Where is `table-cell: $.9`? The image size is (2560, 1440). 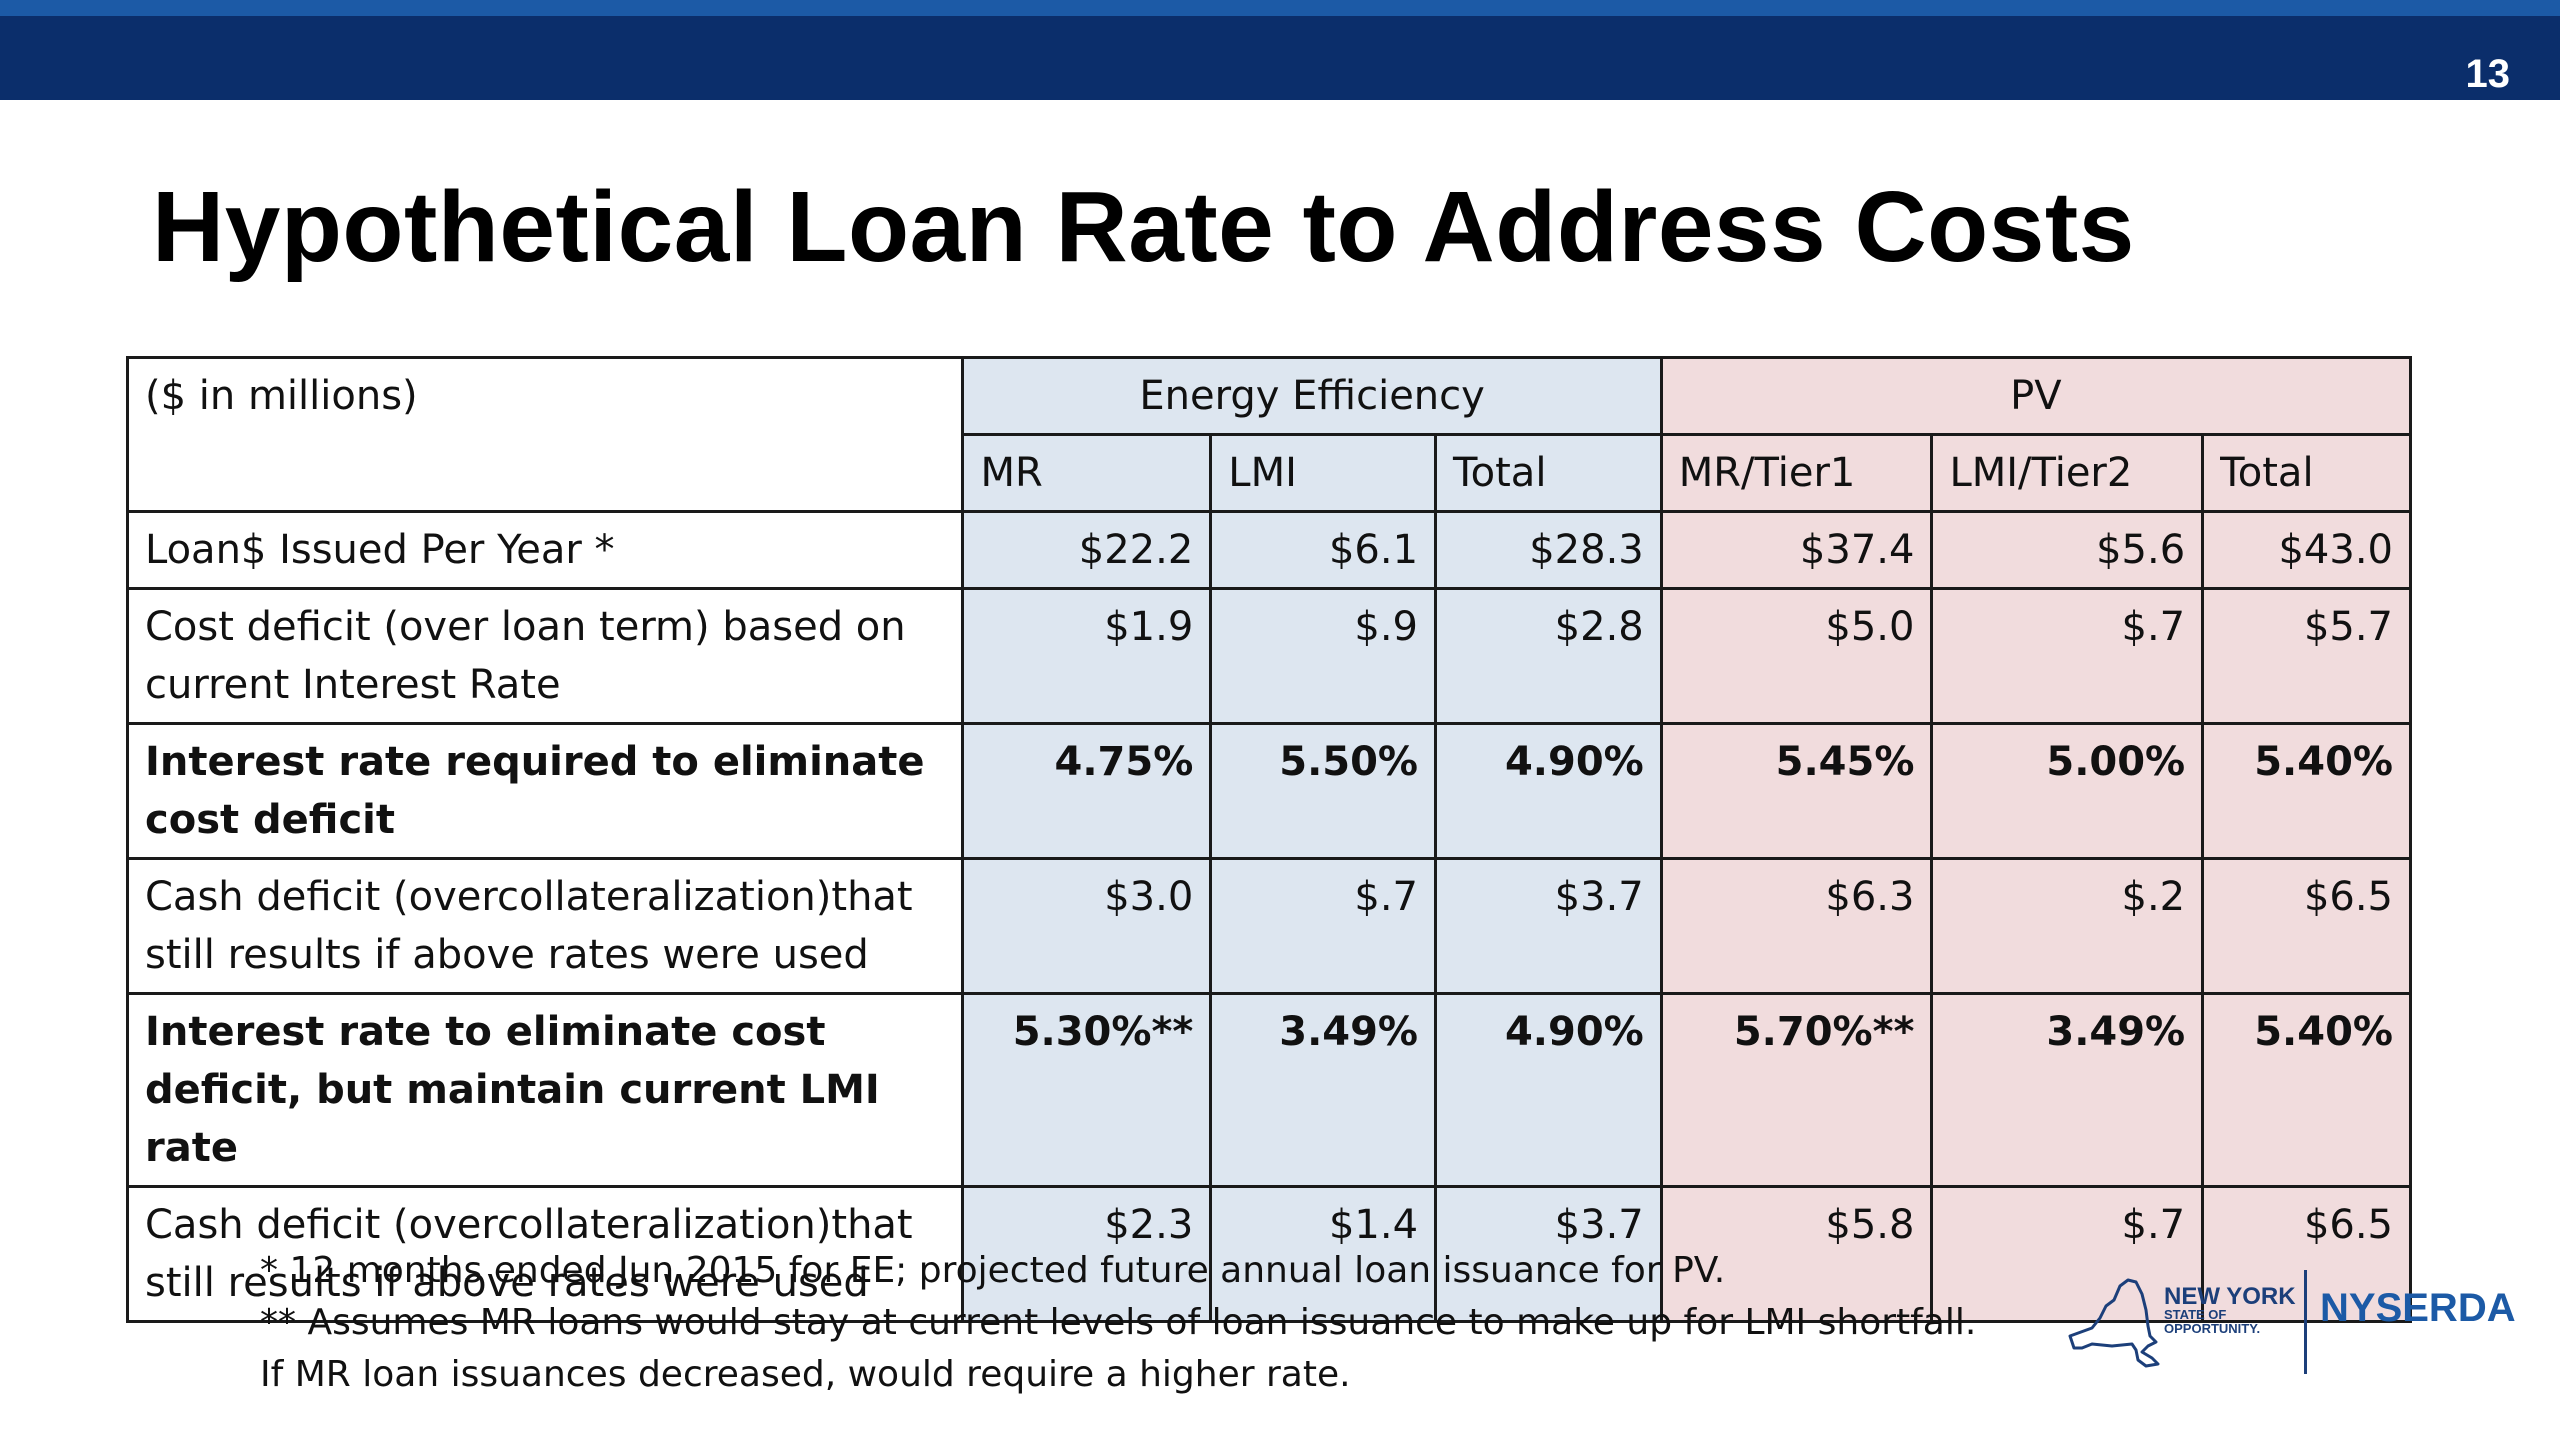
table-cell: $.9 is located at coordinates (1323, 656).